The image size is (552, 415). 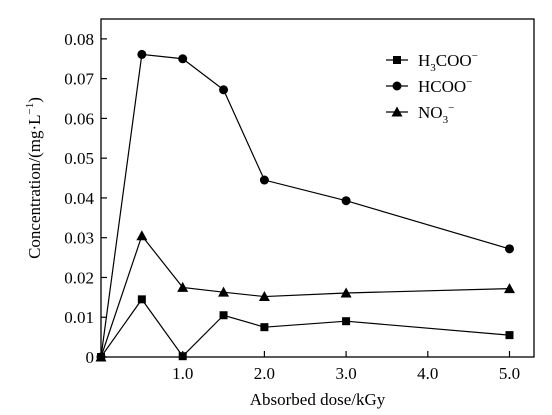 I want to click on y-tick-label: 0.05, so click(x=79, y=158).